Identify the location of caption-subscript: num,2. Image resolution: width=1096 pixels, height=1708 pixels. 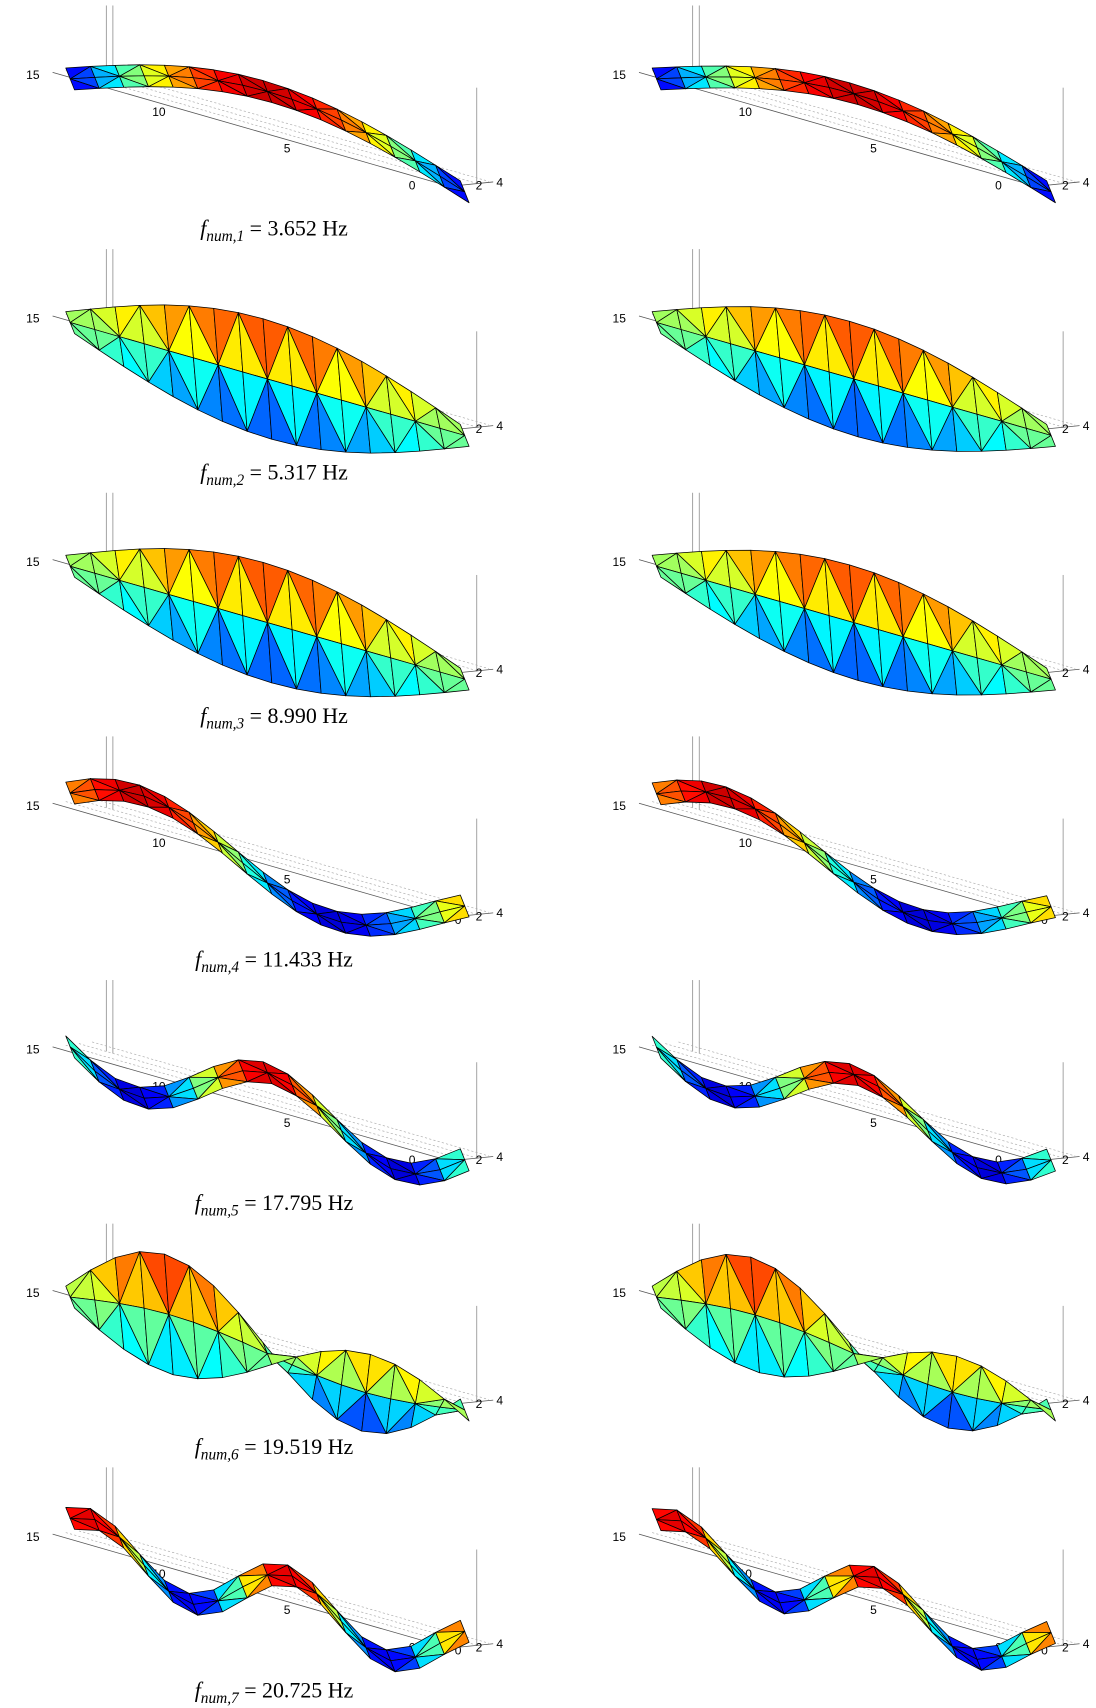
(225, 480).